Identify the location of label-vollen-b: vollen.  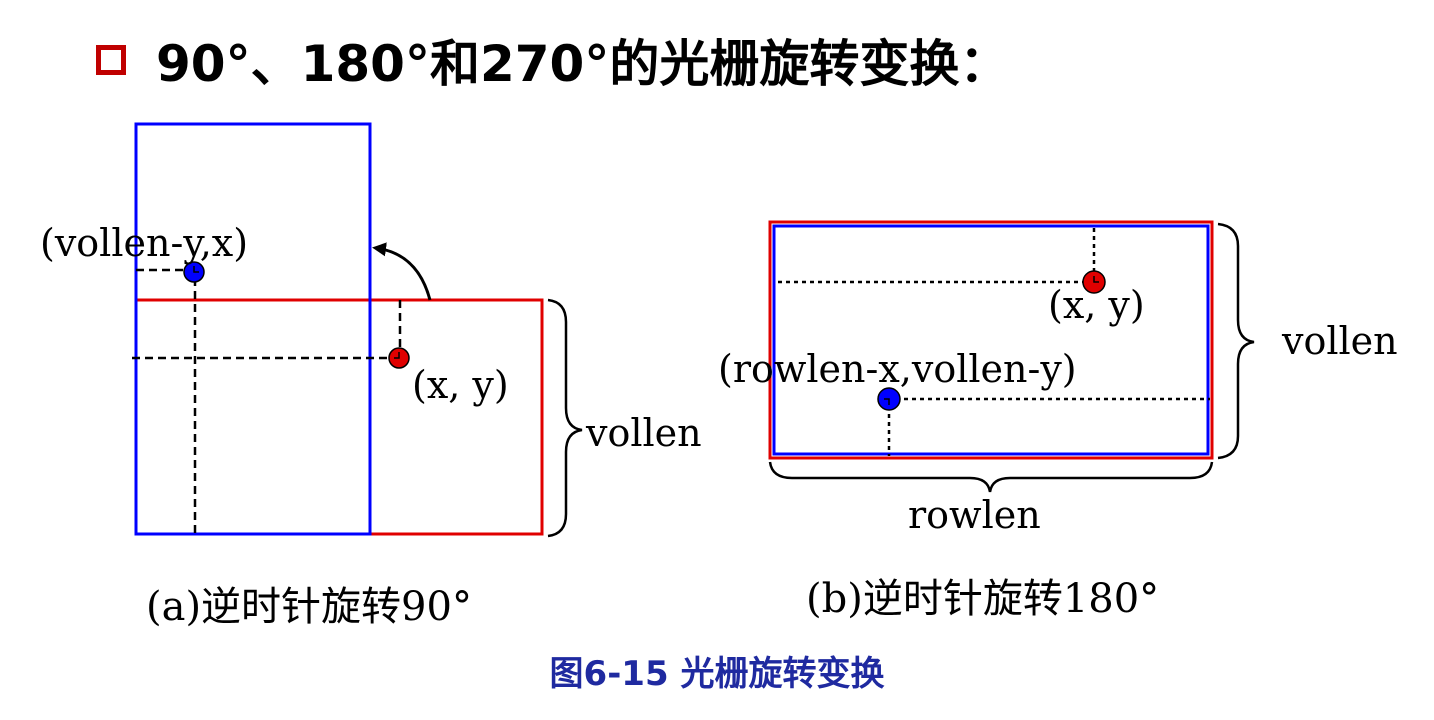
(1339, 341).